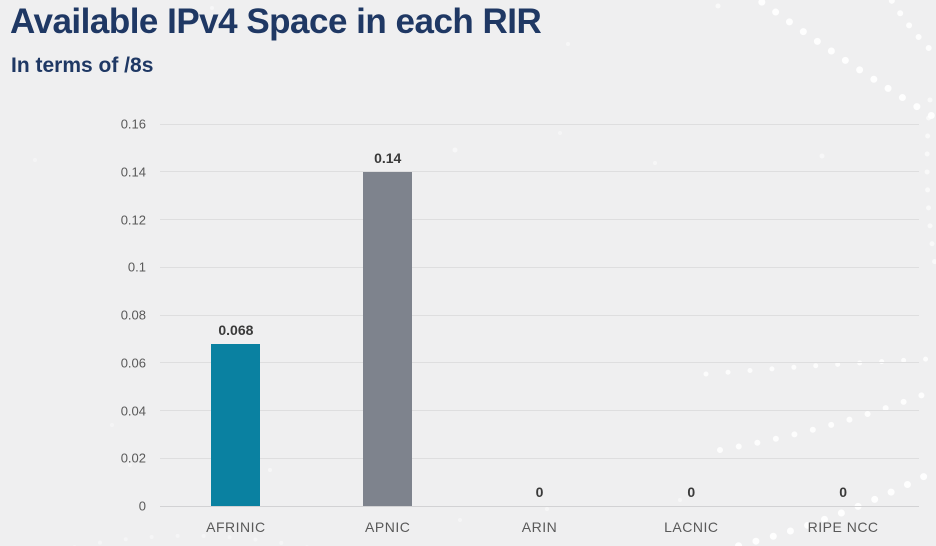 The width and height of the screenshot is (936, 546). I want to click on bar-apnic, so click(388, 338).